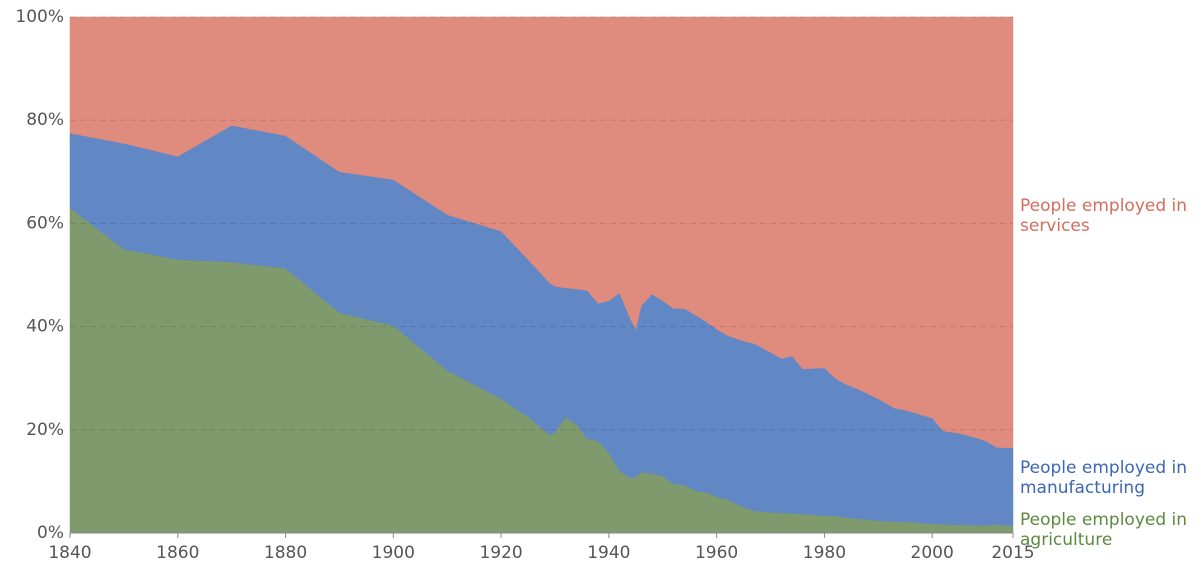 Image resolution: width=1200 pixels, height=573 pixels. I want to click on x-tick-label: 1900, so click(393, 553).